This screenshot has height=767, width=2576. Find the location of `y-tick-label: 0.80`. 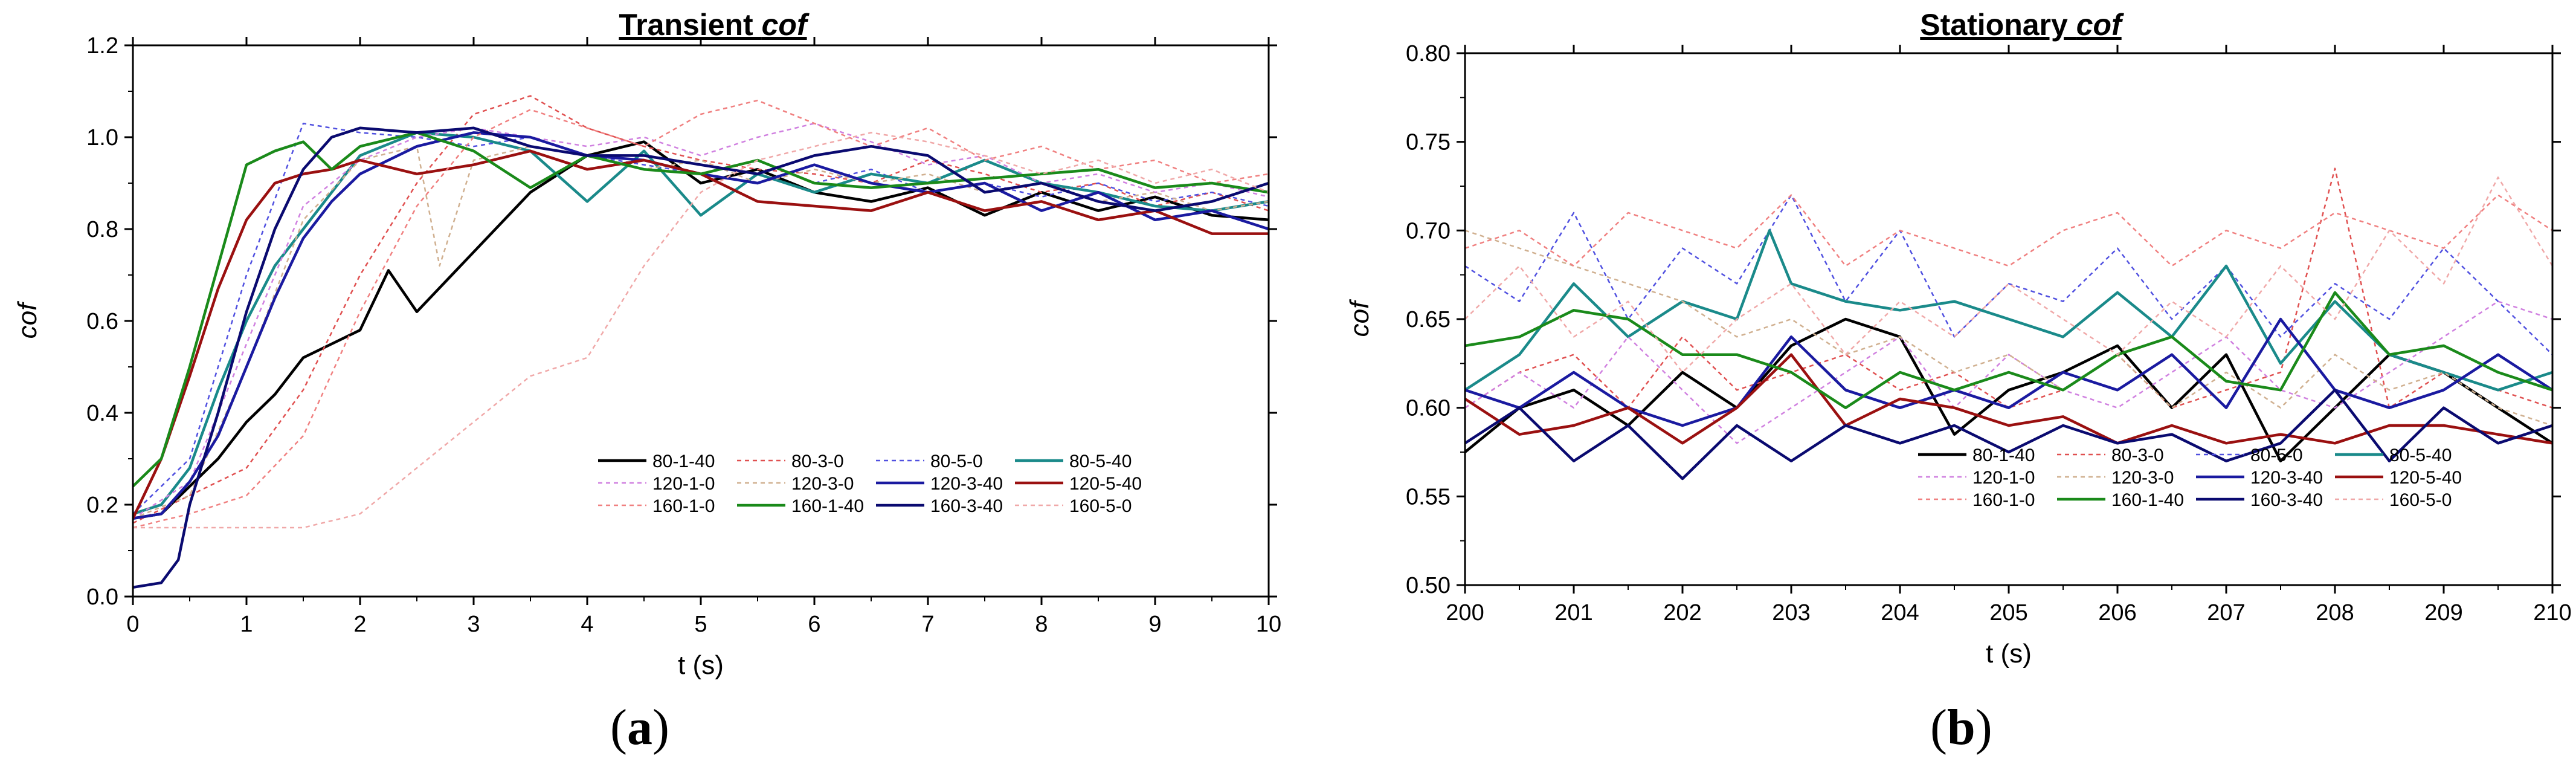

y-tick-label: 0.80 is located at coordinates (1428, 53).